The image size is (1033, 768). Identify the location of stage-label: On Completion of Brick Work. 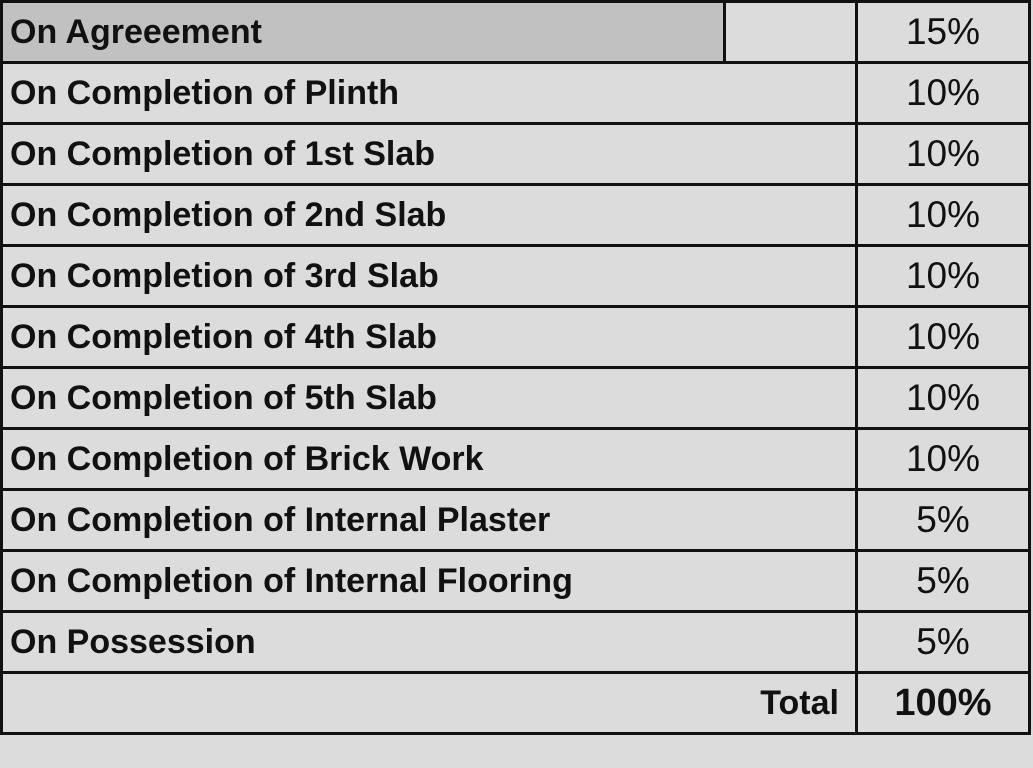
(247, 458).